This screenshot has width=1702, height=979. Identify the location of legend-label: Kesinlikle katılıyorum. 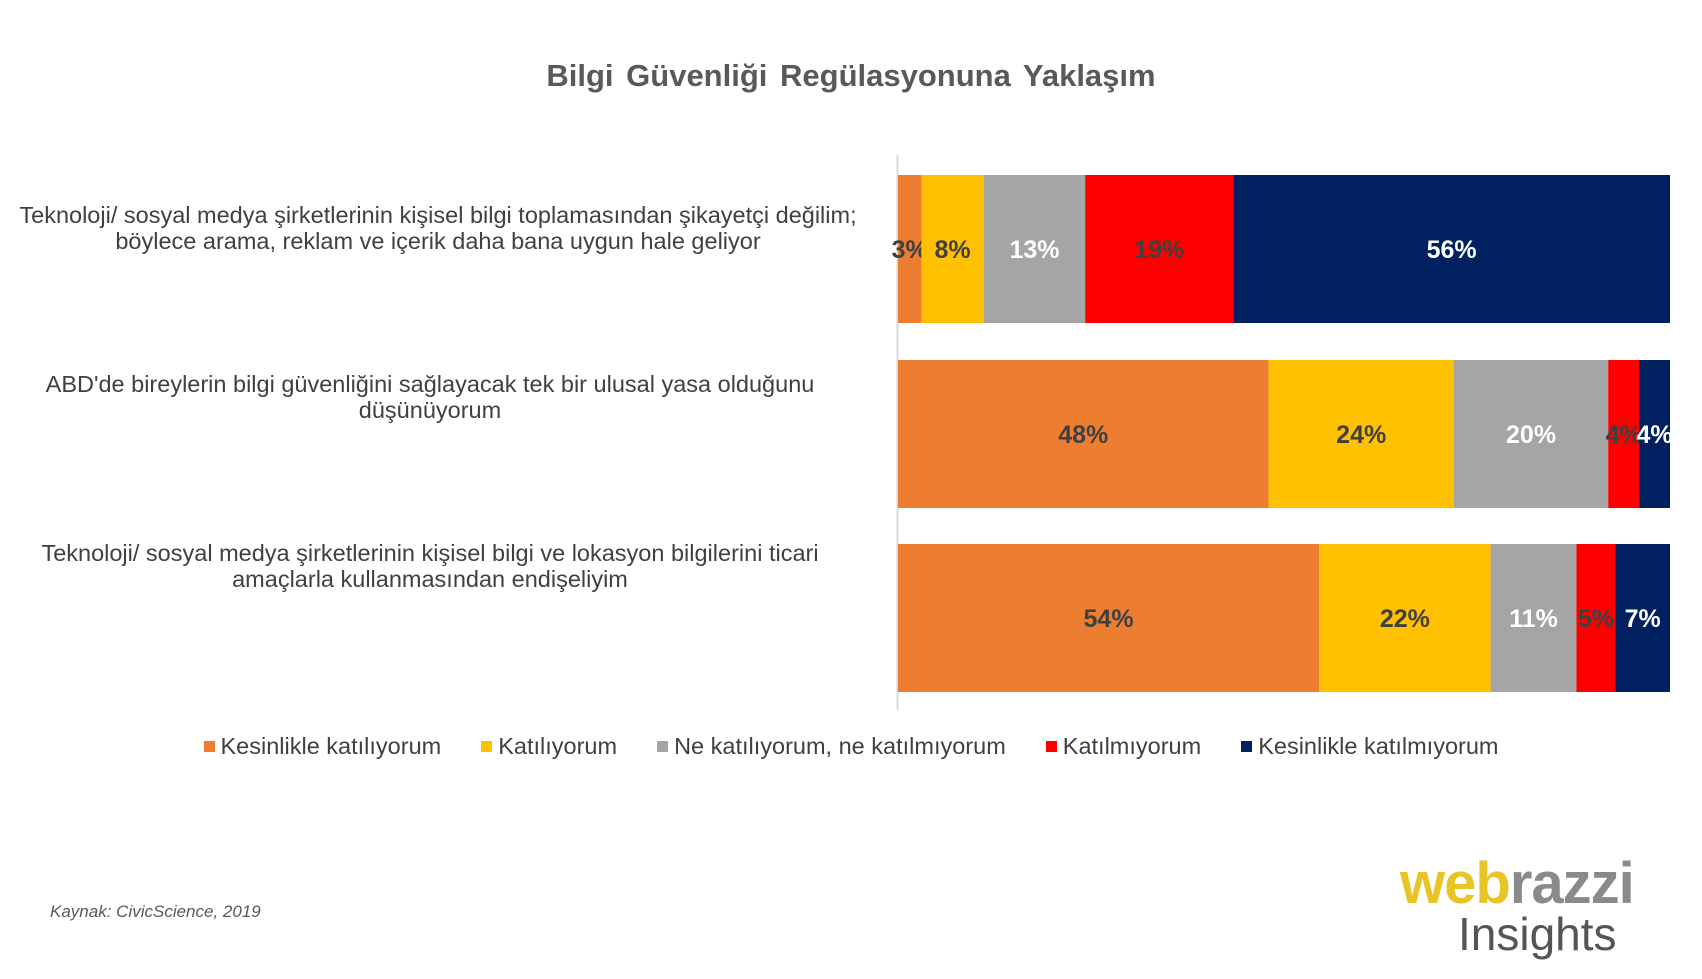
(331, 746).